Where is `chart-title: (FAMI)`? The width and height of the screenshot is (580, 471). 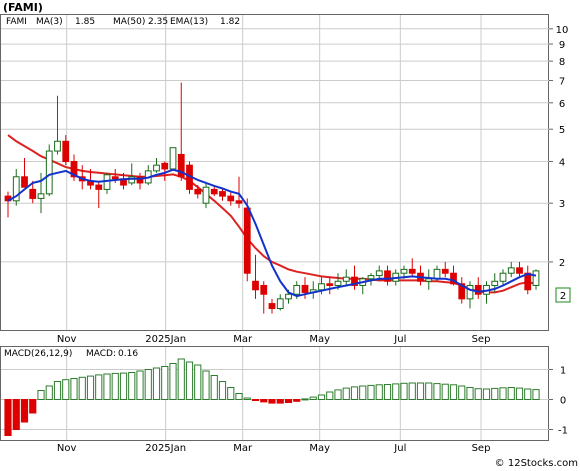
chart-title: (FAMI) is located at coordinates (23, 7).